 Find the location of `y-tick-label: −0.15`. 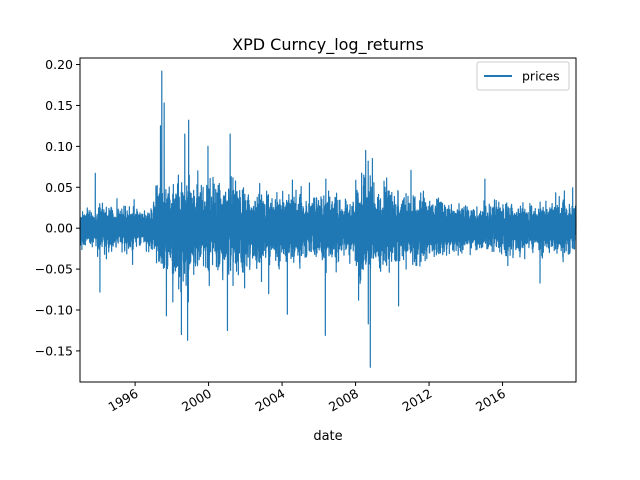

y-tick-label: −0.15 is located at coordinates (54, 350).